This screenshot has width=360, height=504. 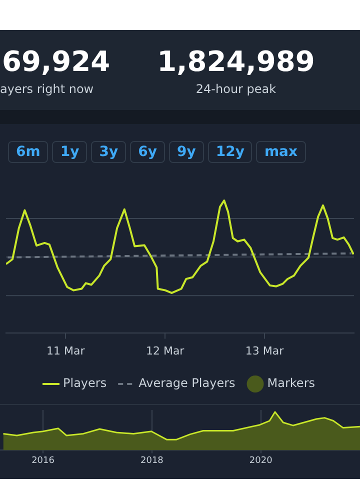 I want to click on x-tick-label: 13 Mar, so click(x=264, y=351).